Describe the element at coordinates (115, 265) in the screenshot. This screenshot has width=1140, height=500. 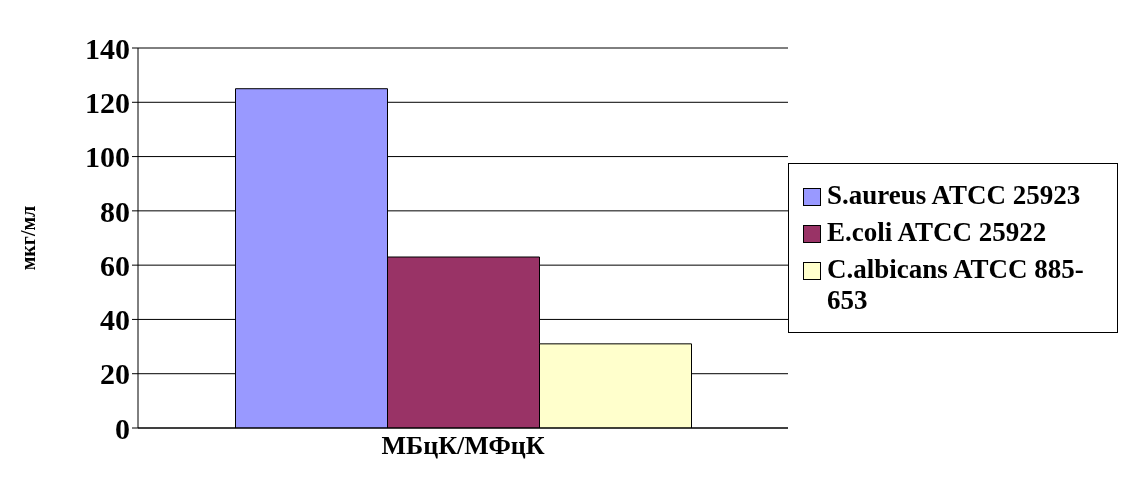
I see `y-tick-label: 60` at that location.